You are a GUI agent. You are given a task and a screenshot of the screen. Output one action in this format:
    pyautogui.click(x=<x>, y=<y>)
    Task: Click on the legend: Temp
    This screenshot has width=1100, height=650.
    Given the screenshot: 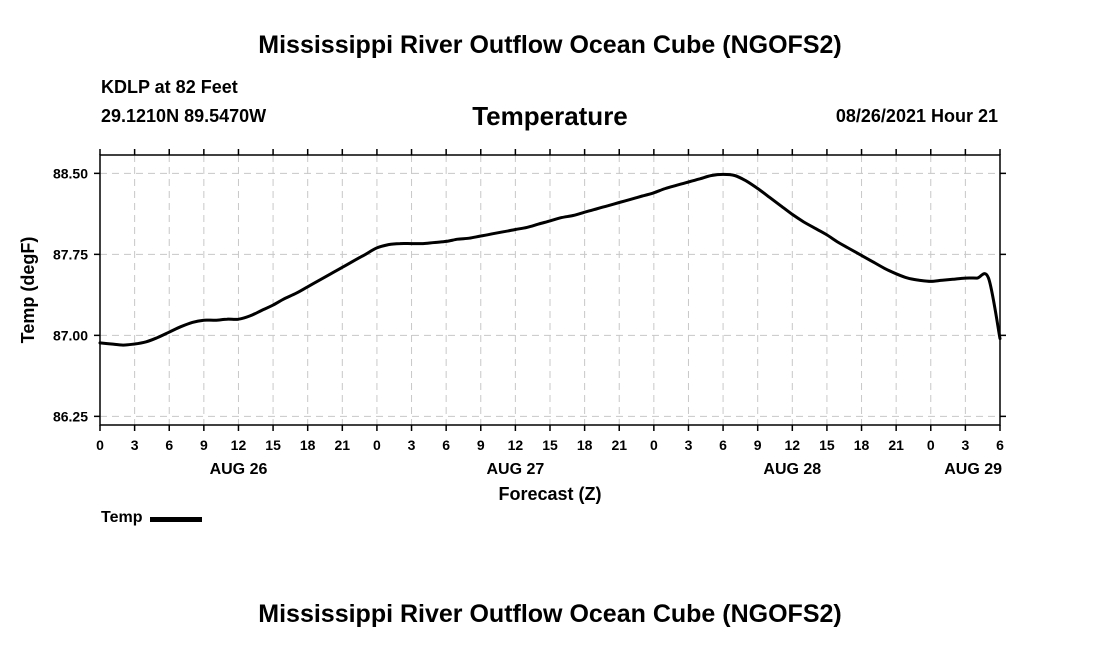 What is the action you would take?
    pyautogui.click(x=152, y=518)
    